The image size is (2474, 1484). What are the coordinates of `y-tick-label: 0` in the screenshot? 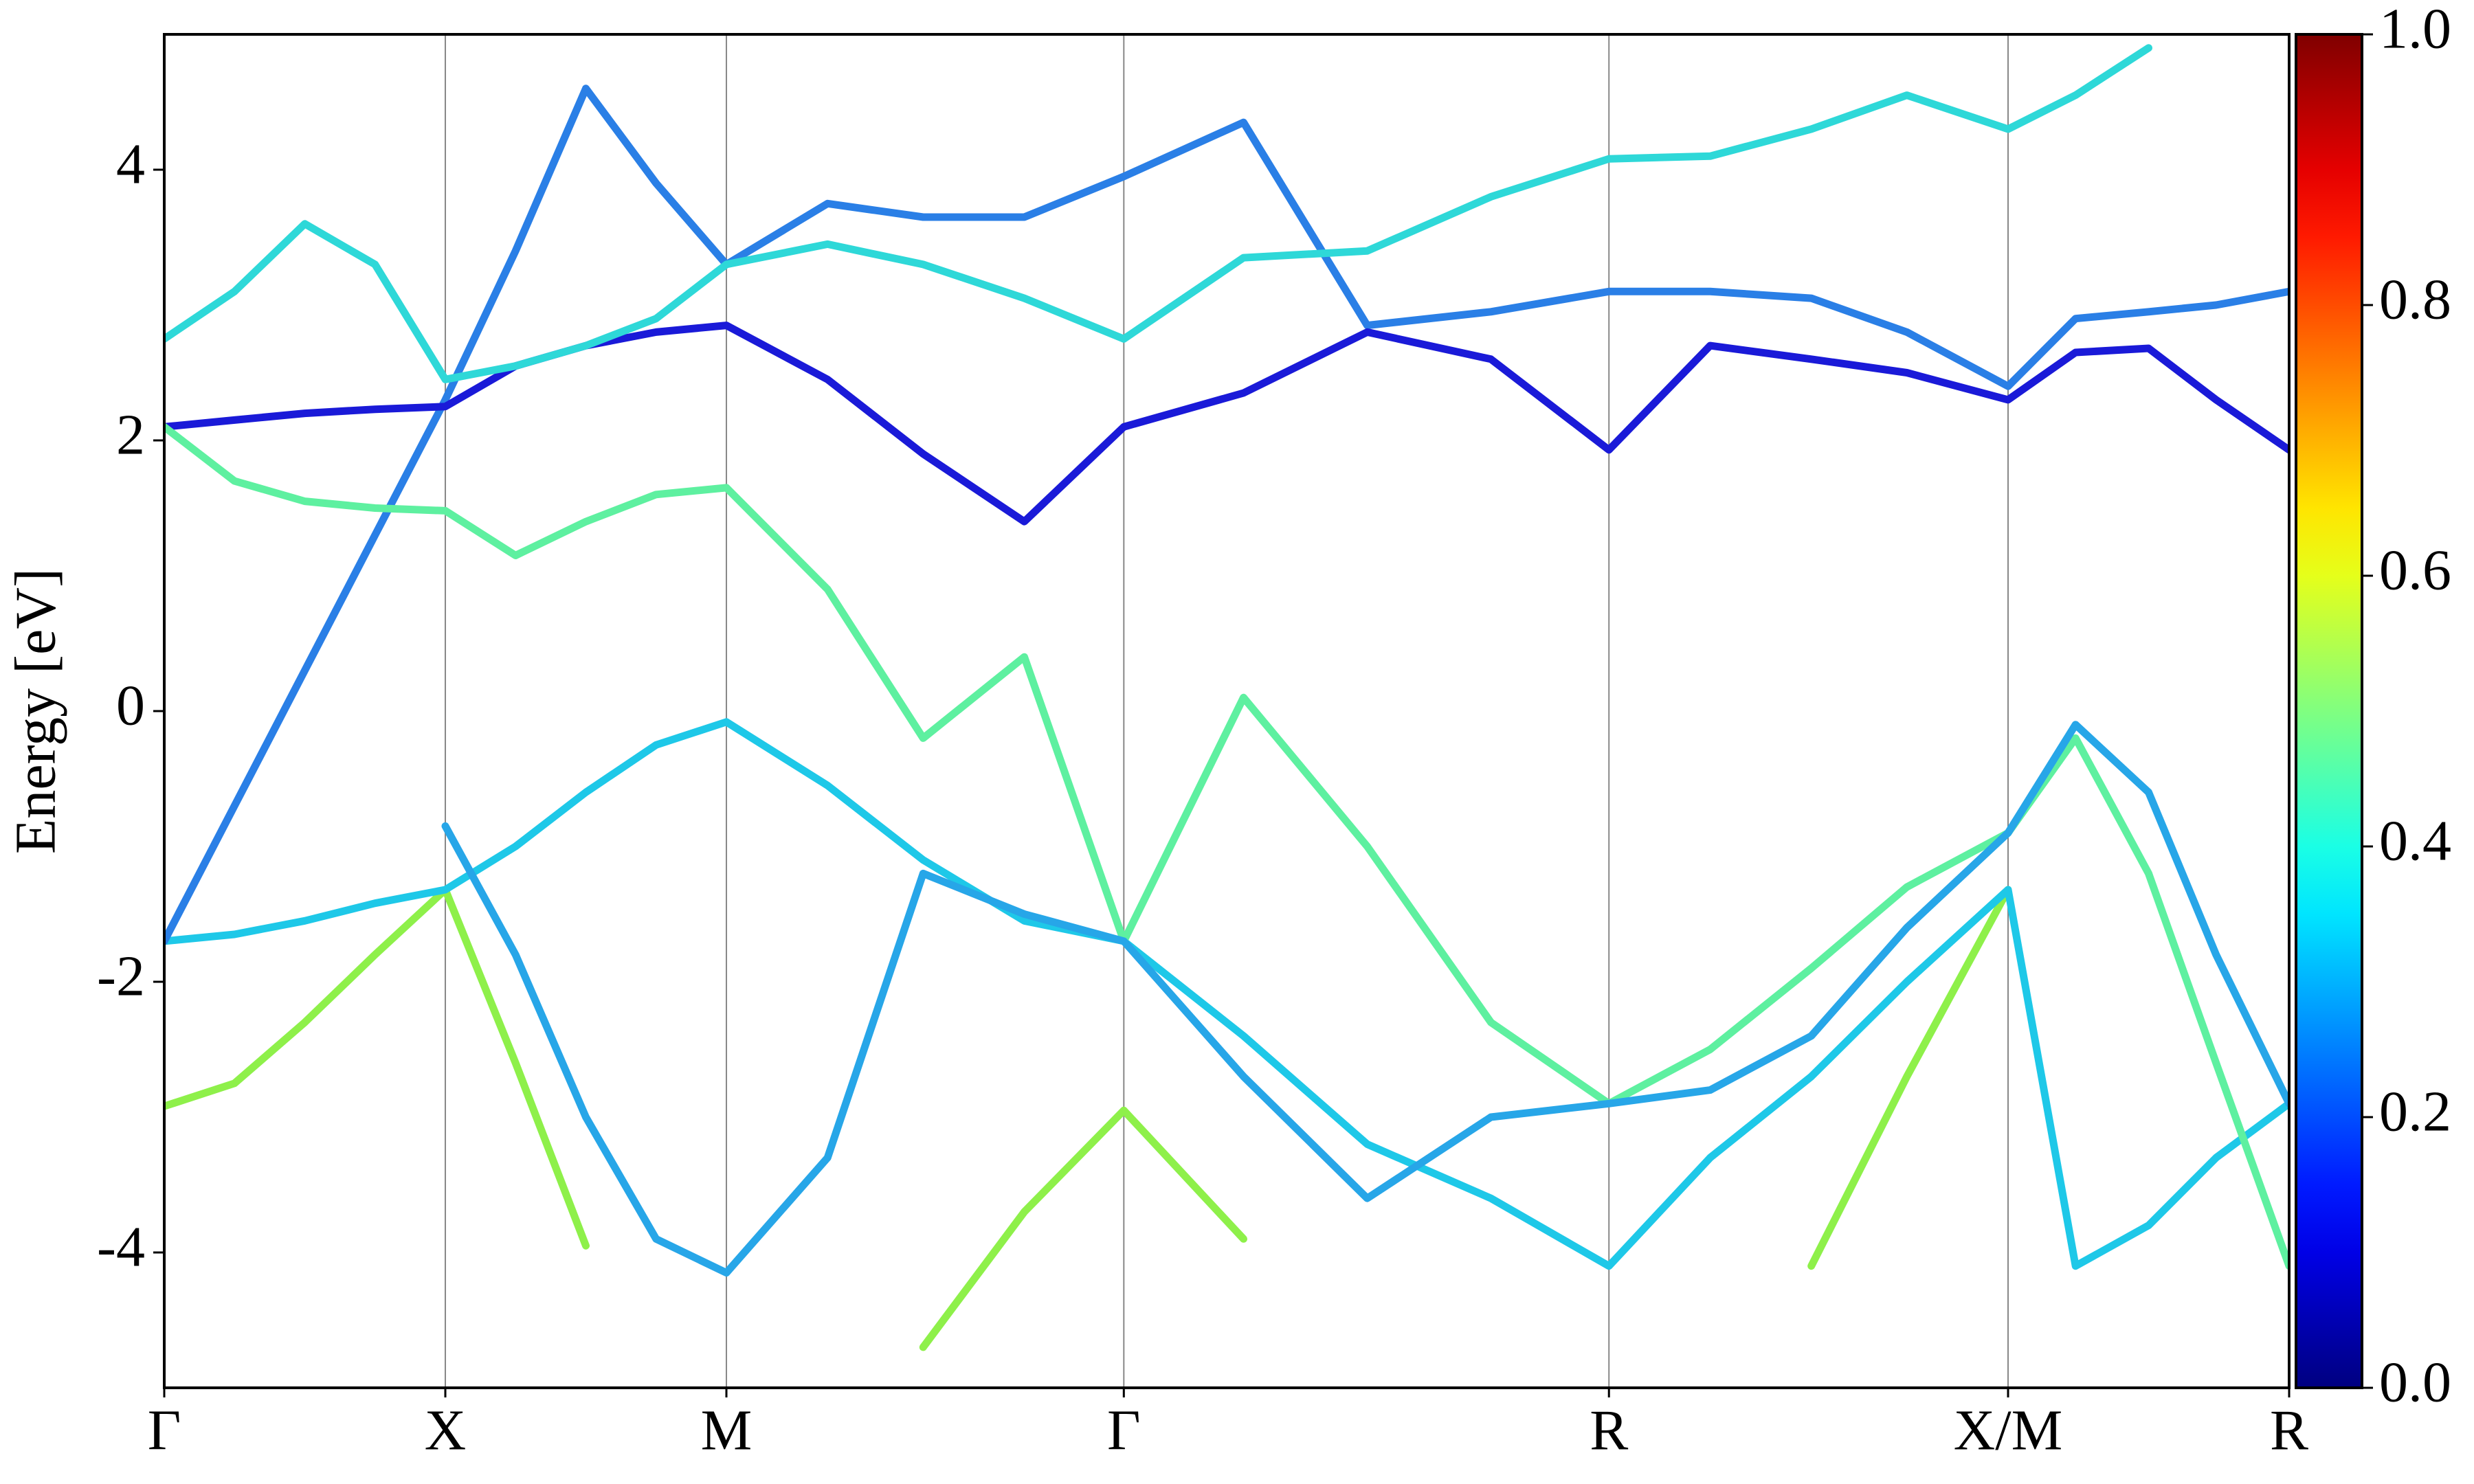 It's located at (130, 705).